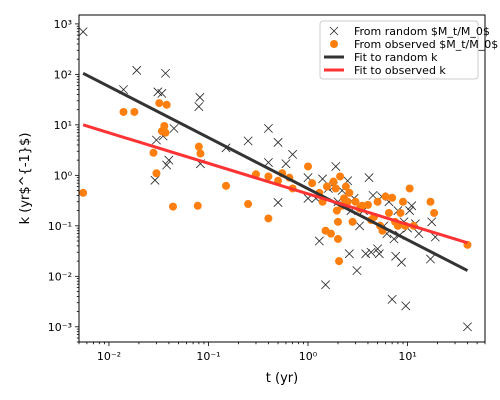  Describe the element at coordinates (63, 125) in the screenshot. I see `y-tick-label: 10¹` at that location.